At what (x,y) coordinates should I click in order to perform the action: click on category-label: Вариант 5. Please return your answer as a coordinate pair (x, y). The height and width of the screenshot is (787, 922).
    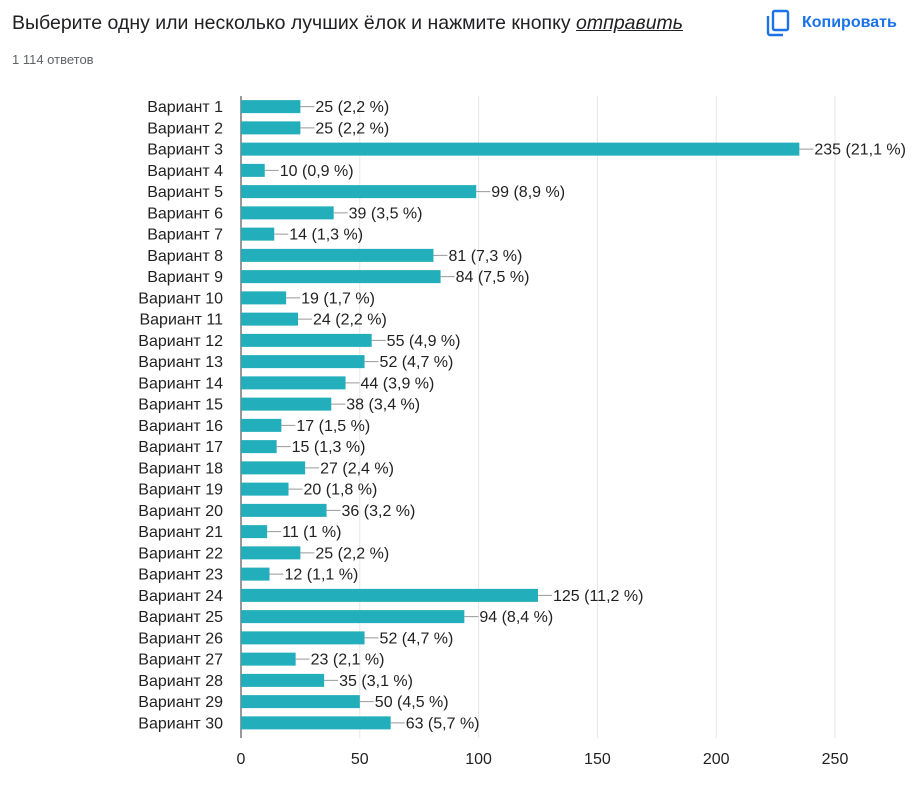
    Looking at the image, I should click on (185, 192).